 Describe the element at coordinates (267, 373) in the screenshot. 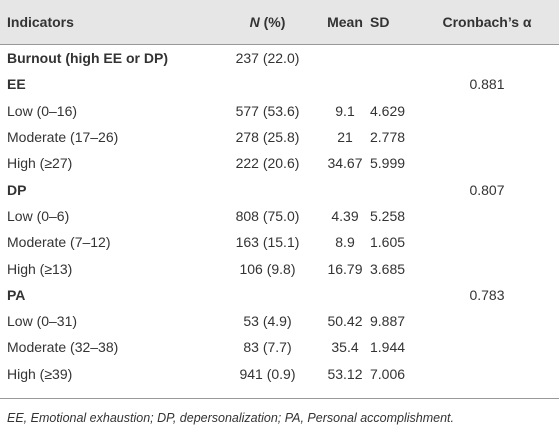

I see `table-cell: 941 (0.9)` at that location.